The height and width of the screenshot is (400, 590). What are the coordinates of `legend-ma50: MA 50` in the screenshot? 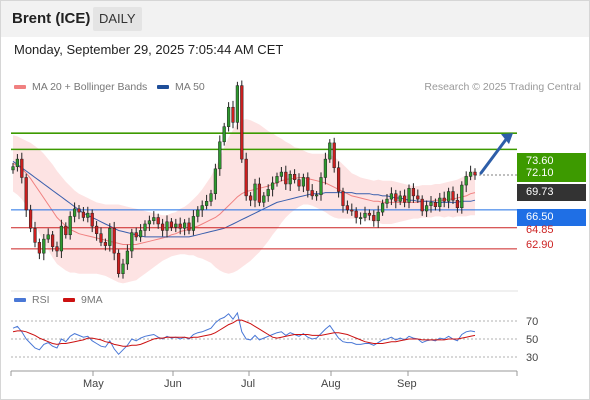 It's located at (181, 87).